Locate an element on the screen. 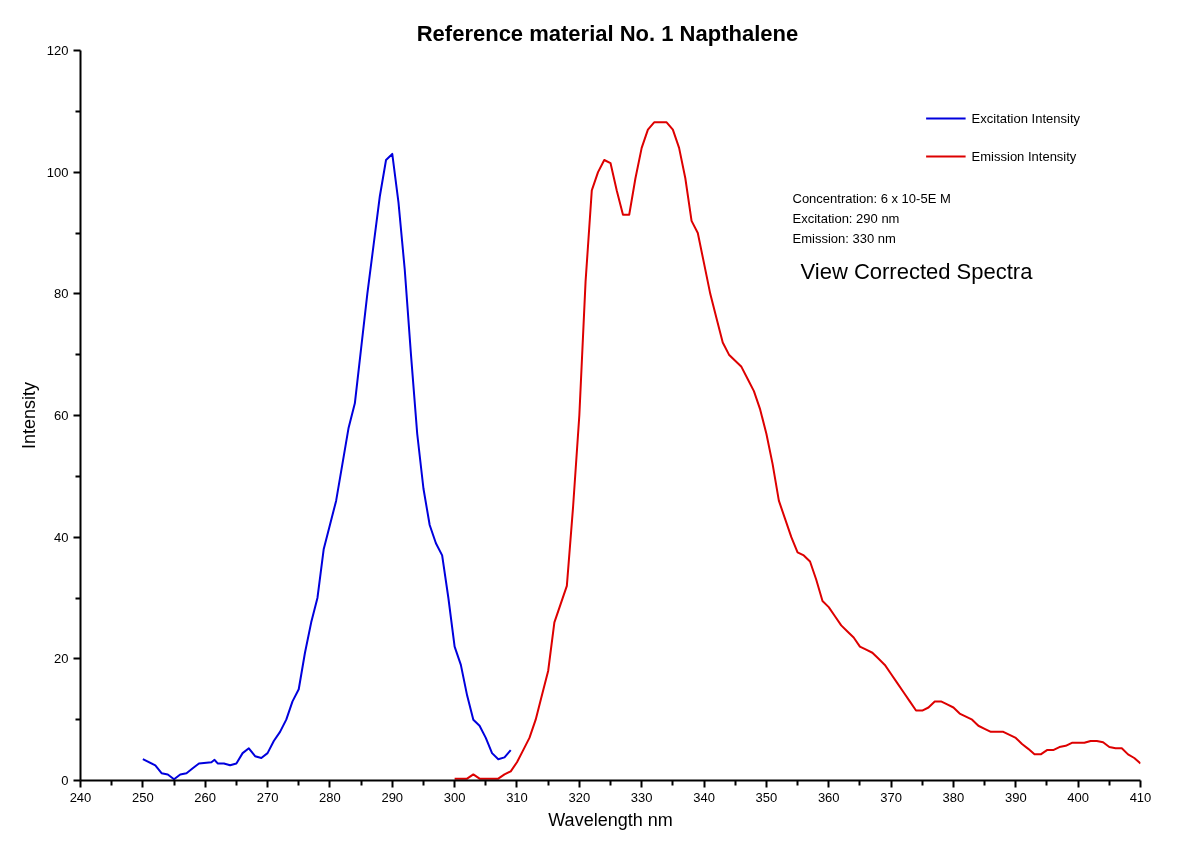  y-tick-label: 40 is located at coordinates (61, 537).